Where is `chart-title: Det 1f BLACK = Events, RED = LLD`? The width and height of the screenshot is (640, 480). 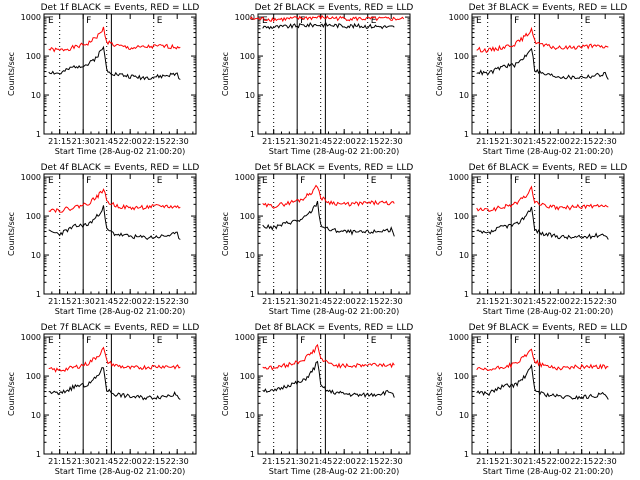
chart-title: Det 1f BLACK = Events, RED = LLD is located at coordinates (120, 8).